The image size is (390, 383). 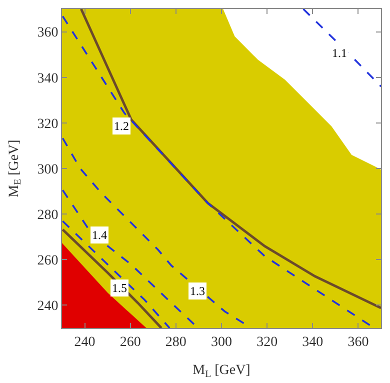 What do you see at coordinates (339, 53) in the screenshot?
I see `annotation: 1.1` at bounding box center [339, 53].